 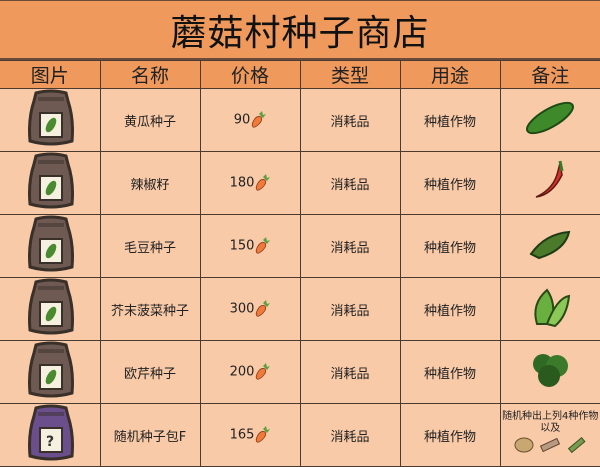 I want to click on column-header: 类型, so click(x=350, y=75).